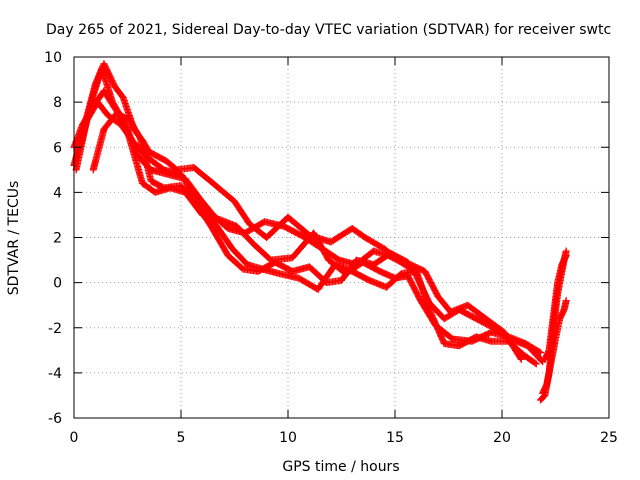 The width and height of the screenshot is (640, 480). What do you see at coordinates (340, 467) in the screenshot?
I see `x-axis-label: GPS time / hours` at bounding box center [340, 467].